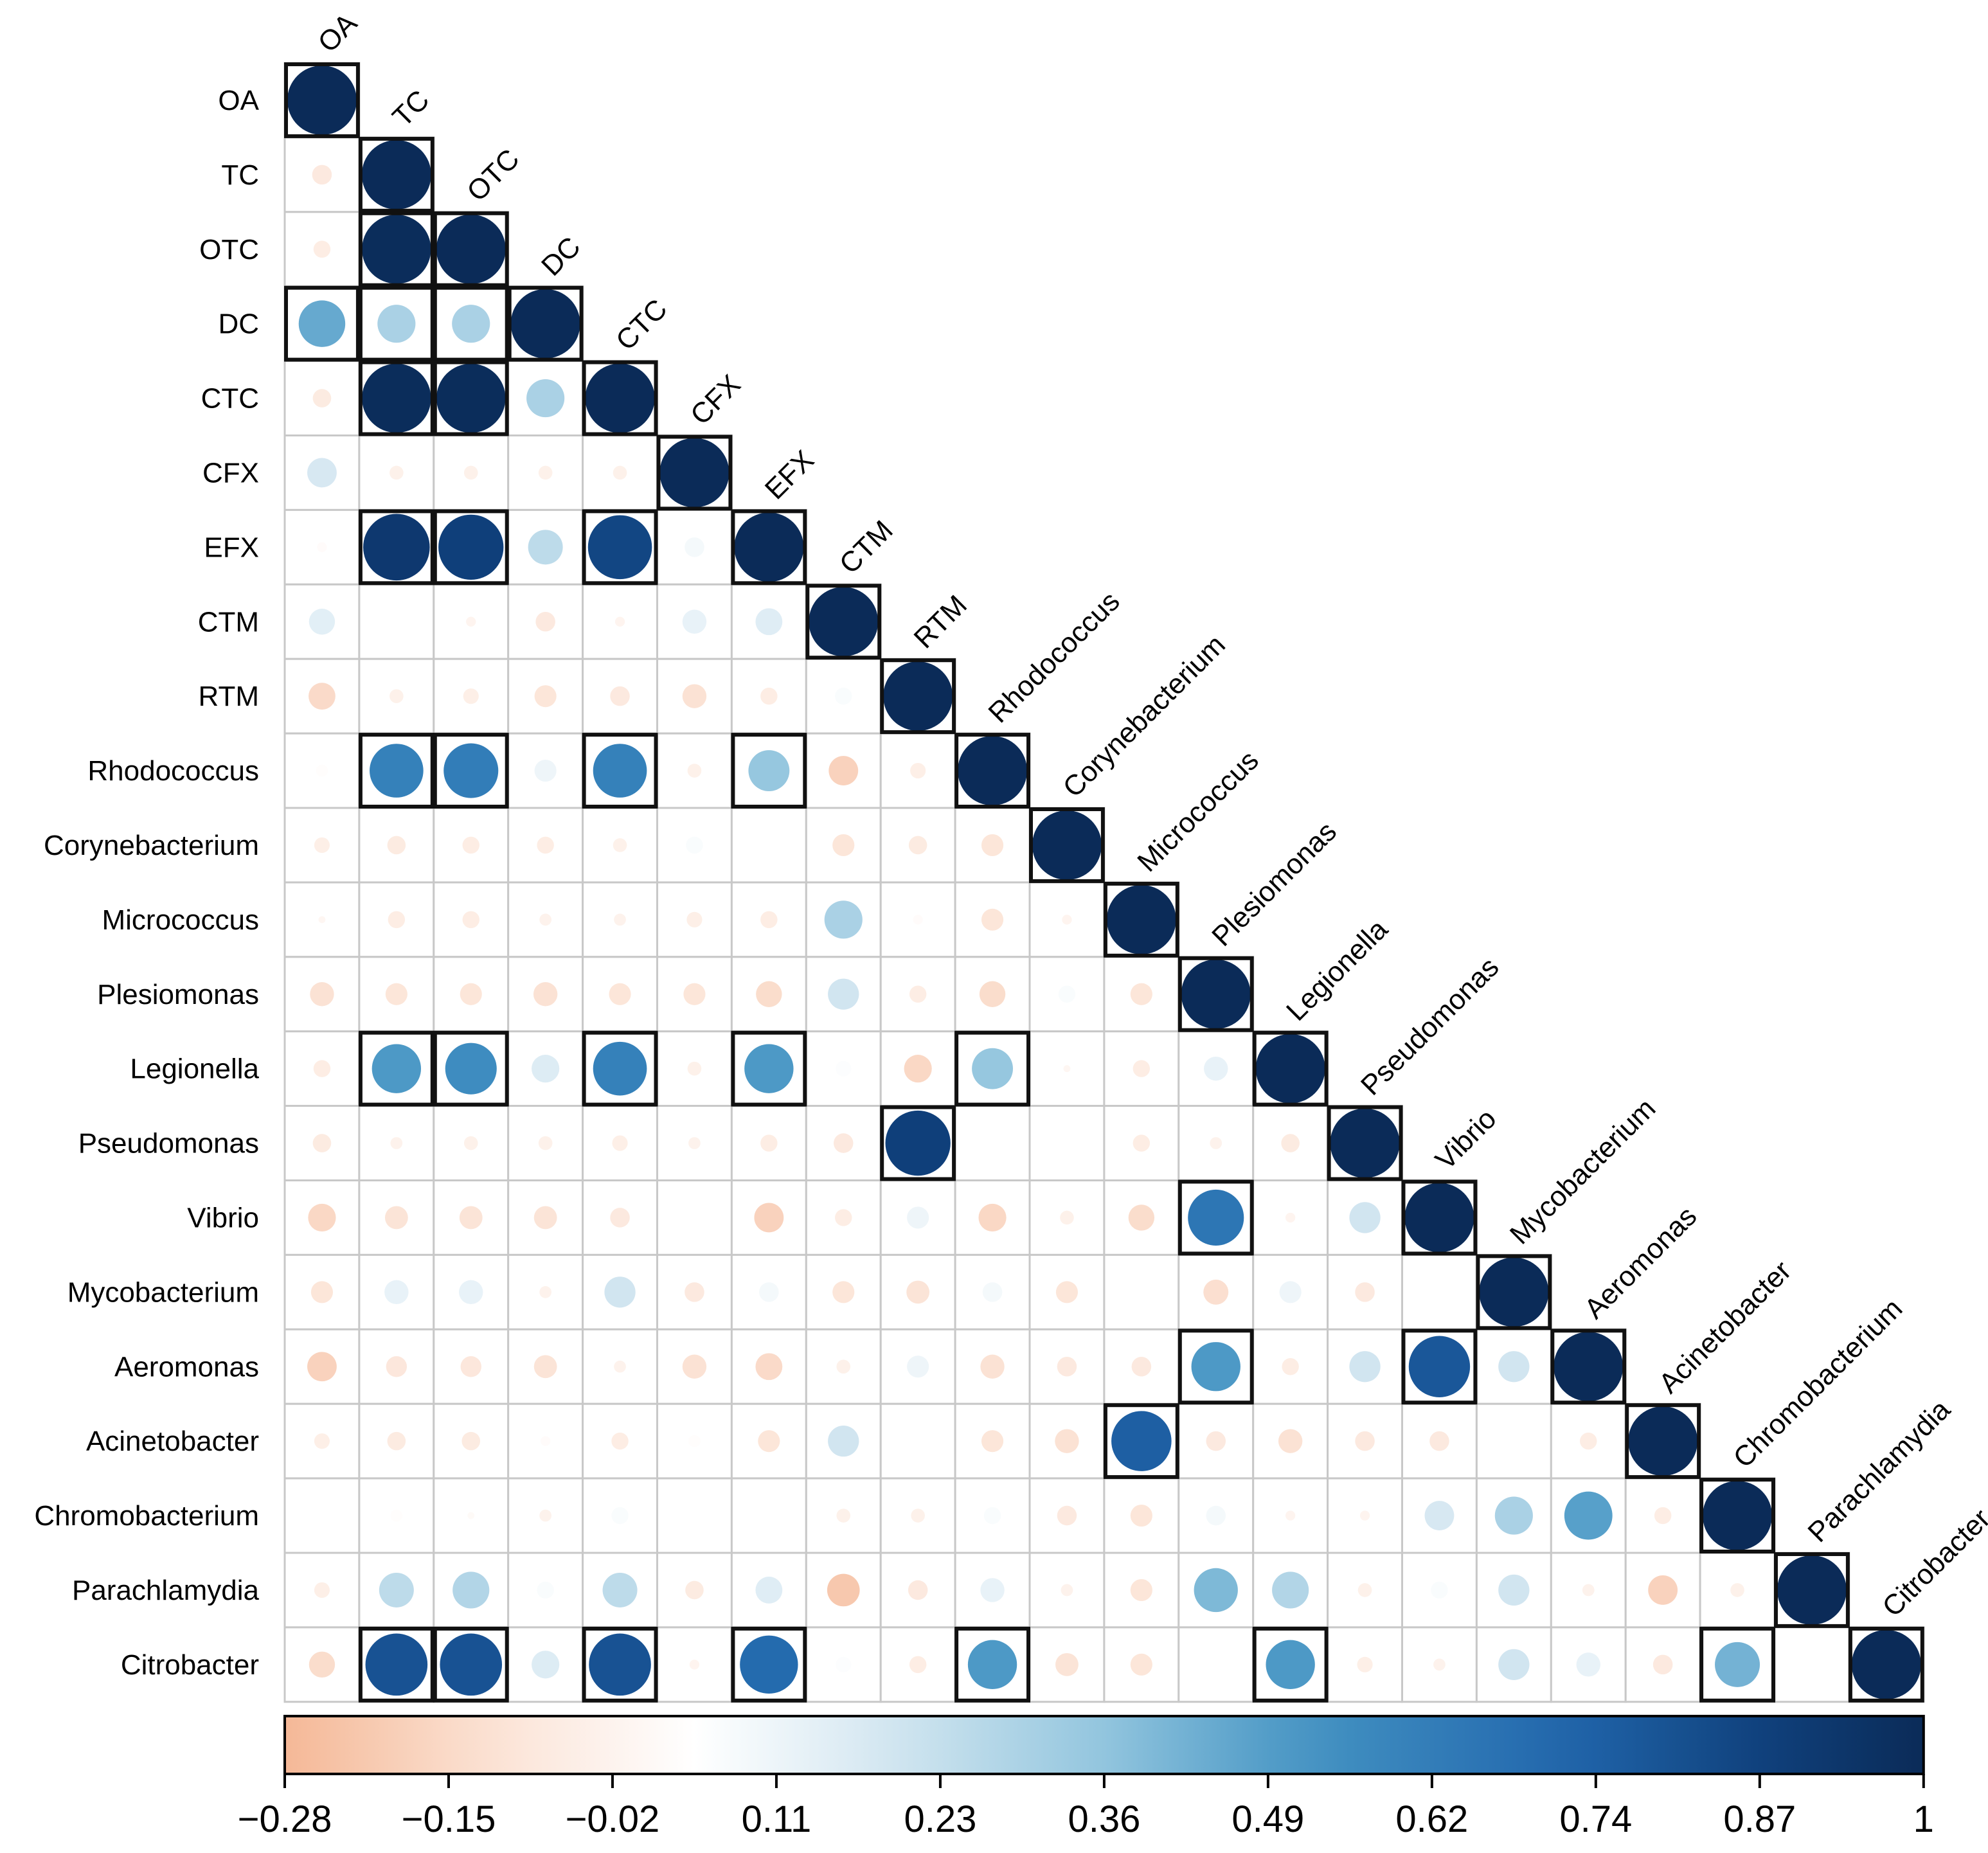 The image size is (1988, 1853). I want to click on column-label: DC, so click(561, 256).